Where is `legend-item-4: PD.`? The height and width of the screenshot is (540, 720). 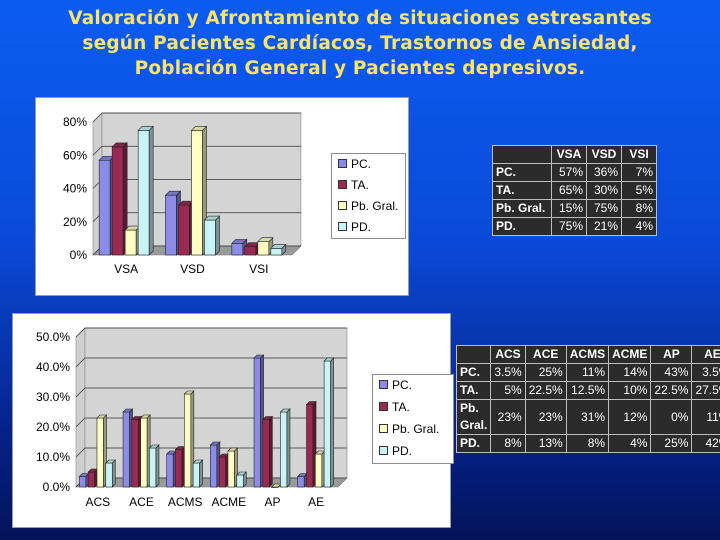
legend-item-4: PD. is located at coordinates (395, 451).